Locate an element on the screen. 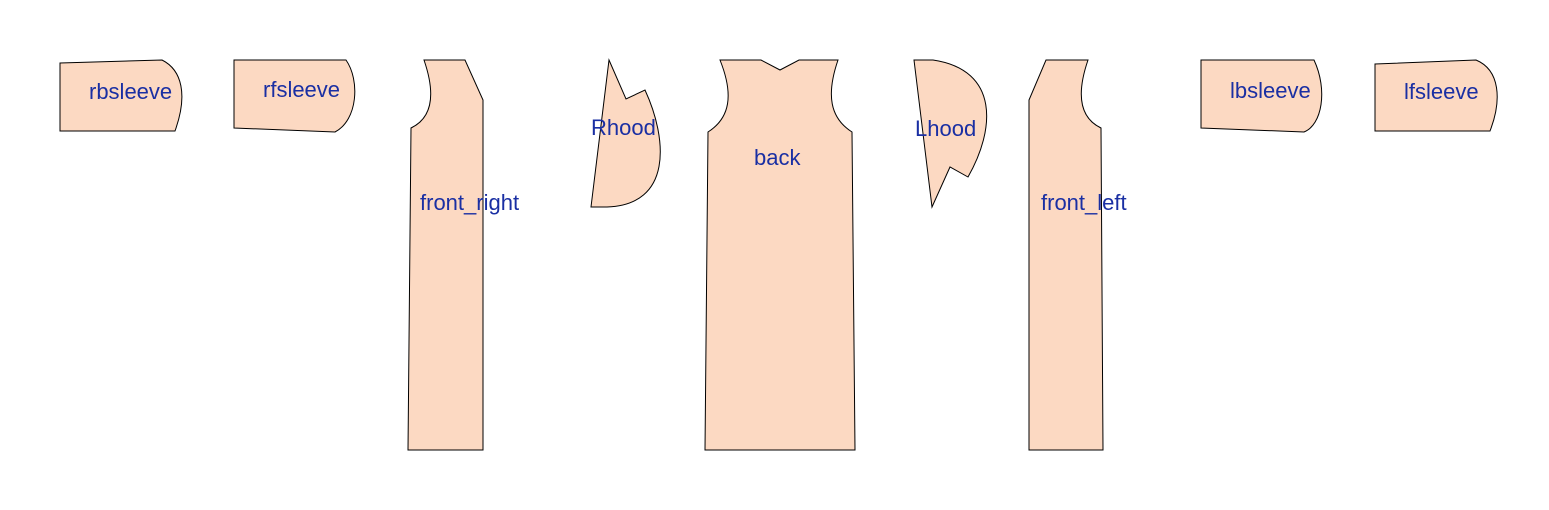 The image size is (1549, 510). lfsleeve-shape is located at coordinates (1436, 95).